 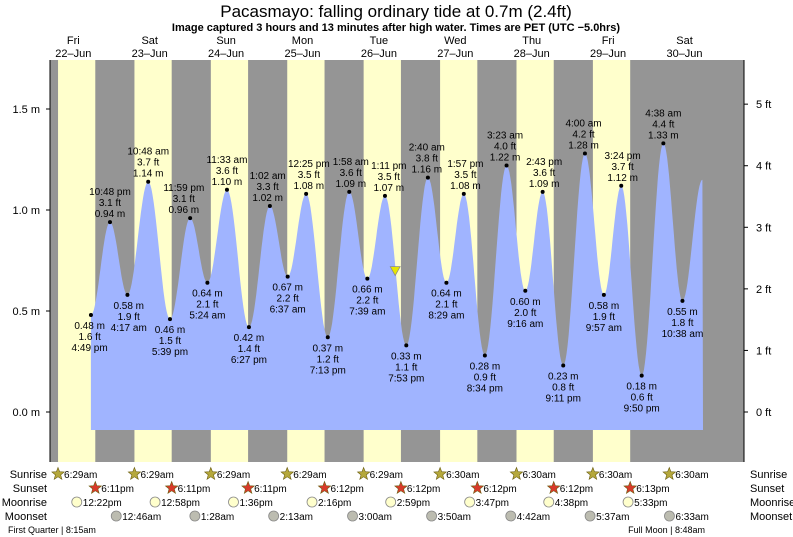 I want to click on high-tide-feet: 3.3 ft, so click(x=268, y=187).